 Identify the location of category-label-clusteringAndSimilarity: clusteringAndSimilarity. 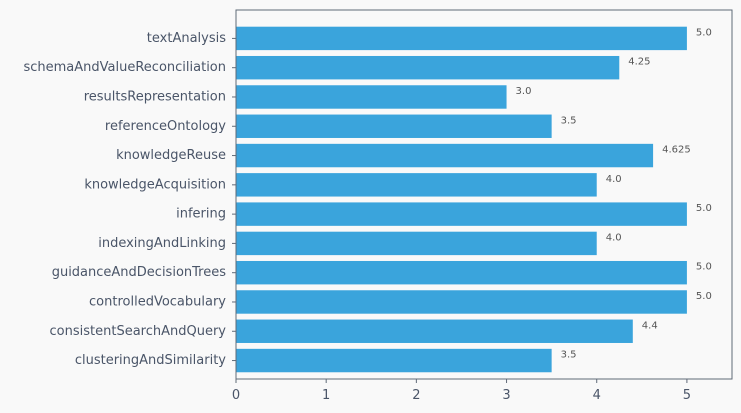
(150, 360).